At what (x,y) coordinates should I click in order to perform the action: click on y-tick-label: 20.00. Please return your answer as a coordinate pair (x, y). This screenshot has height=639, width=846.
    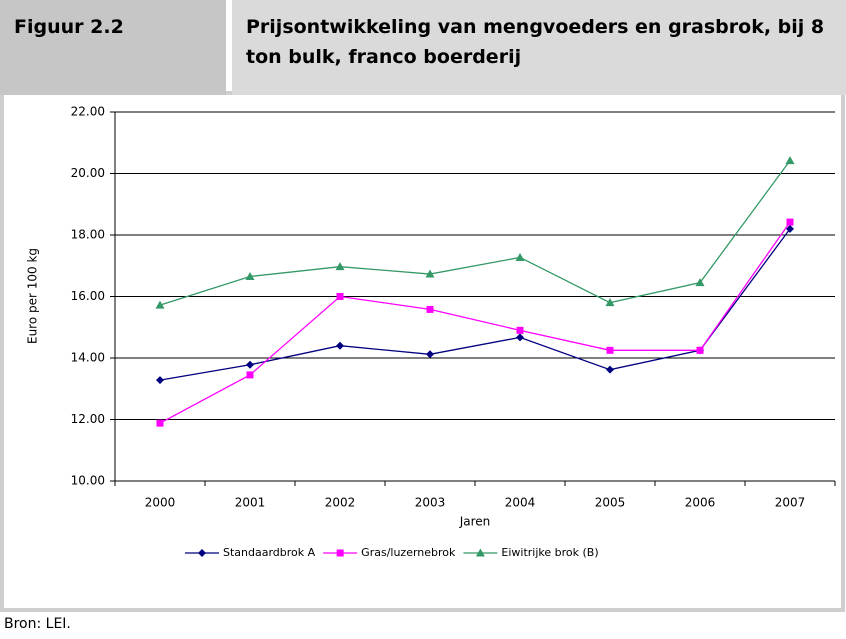
    Looking at the image, I should click on (88, 173).